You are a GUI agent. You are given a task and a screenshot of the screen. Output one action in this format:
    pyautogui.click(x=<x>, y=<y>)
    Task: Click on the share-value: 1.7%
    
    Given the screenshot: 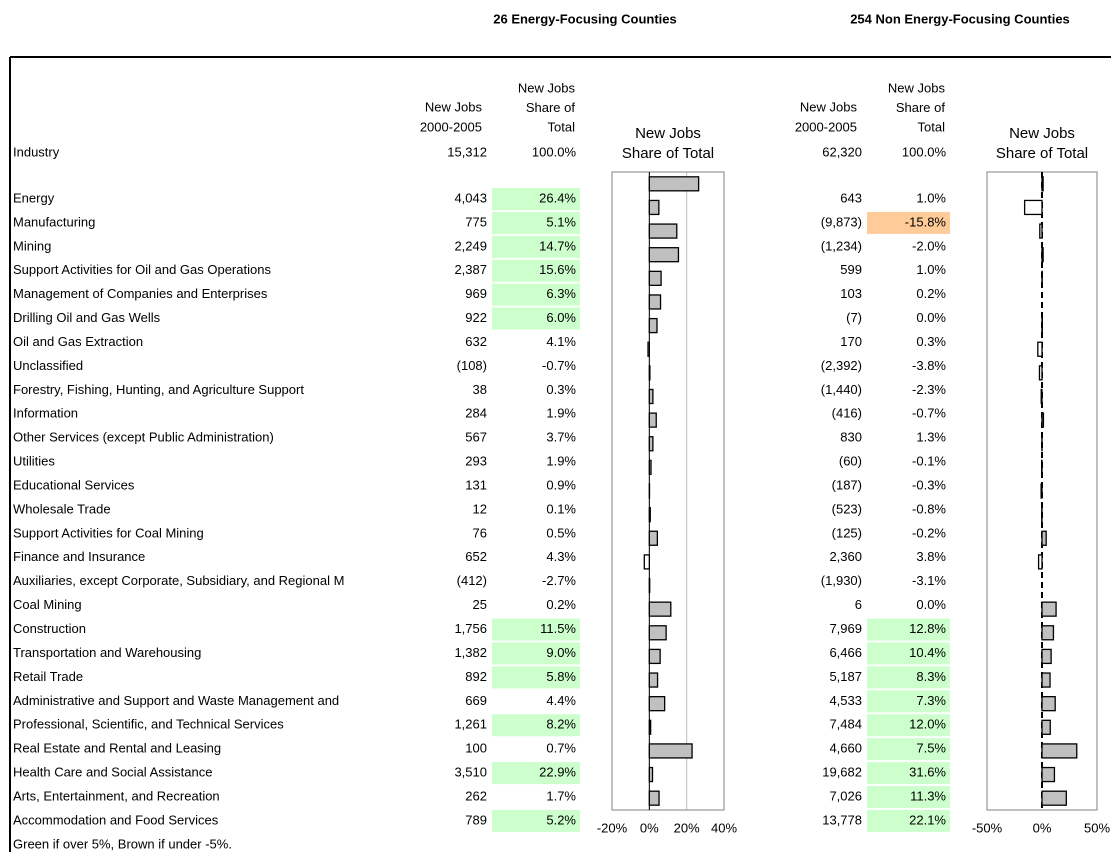 What is the action you would take?
    pyautogui.click(x=561, y=795)
    